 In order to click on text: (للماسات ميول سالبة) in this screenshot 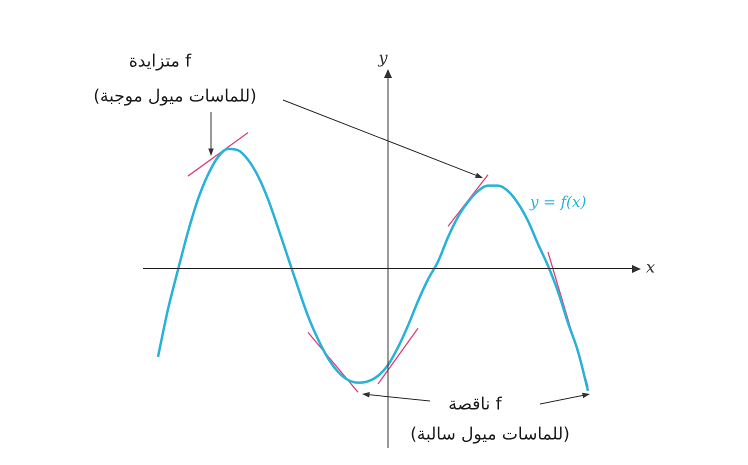, I will do `click(490, 434)`.